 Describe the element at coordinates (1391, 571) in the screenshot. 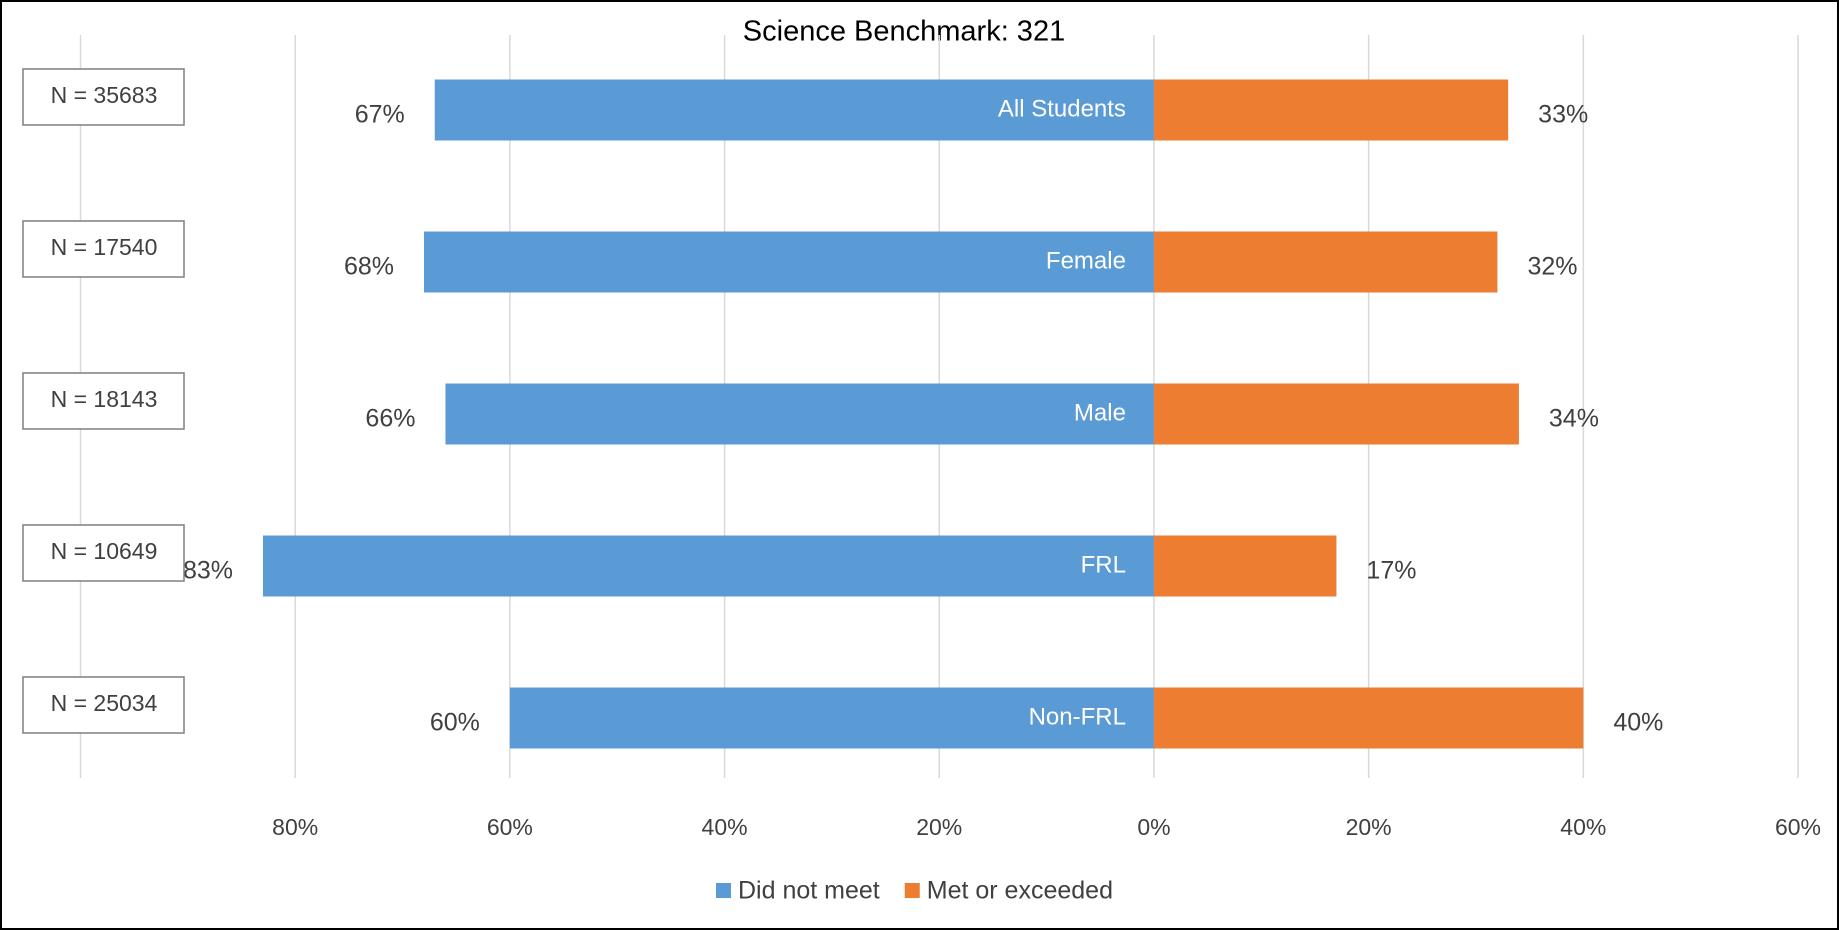

I see `data-label: 17%` at that location.